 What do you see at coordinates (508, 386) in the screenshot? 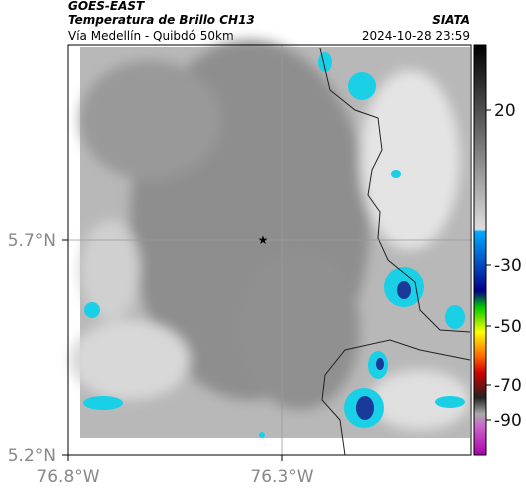
I see `colorbar-tick: -70` at bounding box center [508, 386].